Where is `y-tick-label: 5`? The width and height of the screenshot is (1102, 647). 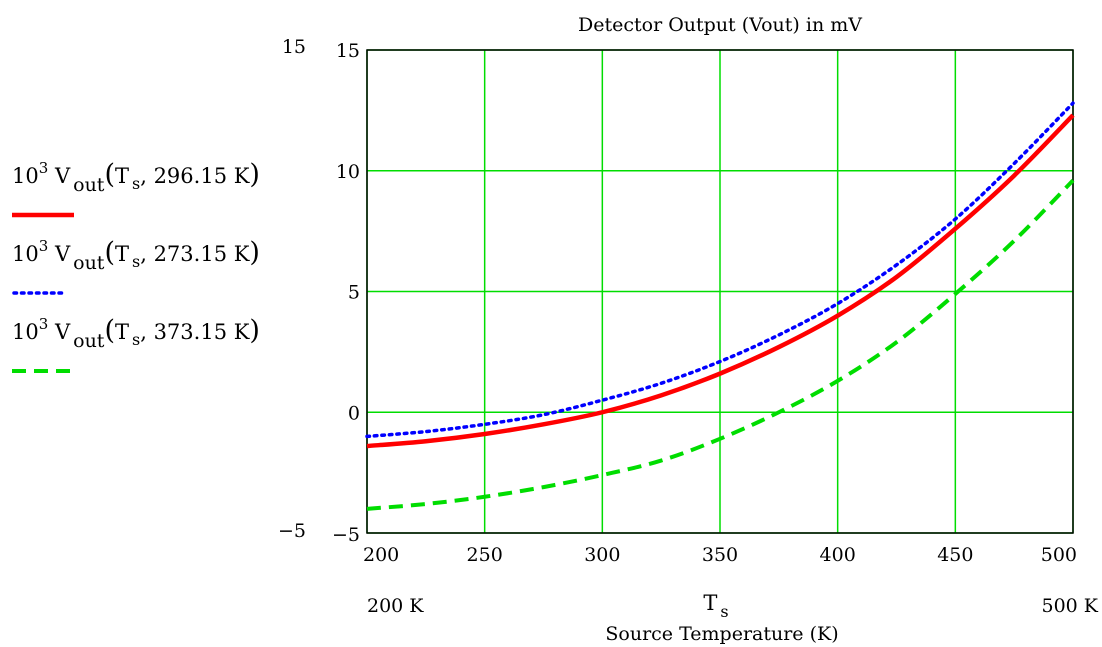
y-tick-label: 5 is located at coordinates (354, 293).